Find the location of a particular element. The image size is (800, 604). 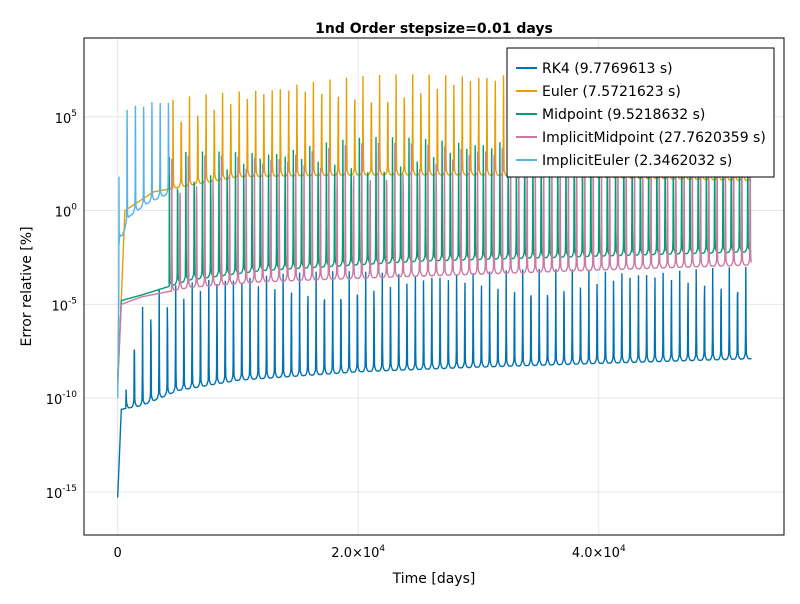

legend-entry: ImplicitEuler (2.3462032 s) is located at coordinates (637, 161).